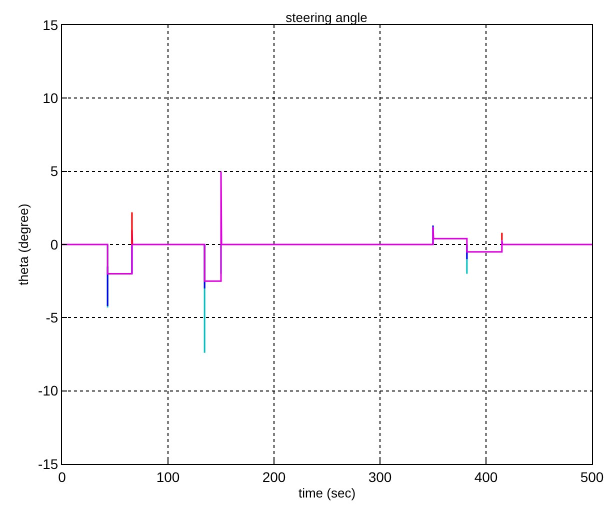  I want to click on x-tick-label: 300, so click(380, 476).